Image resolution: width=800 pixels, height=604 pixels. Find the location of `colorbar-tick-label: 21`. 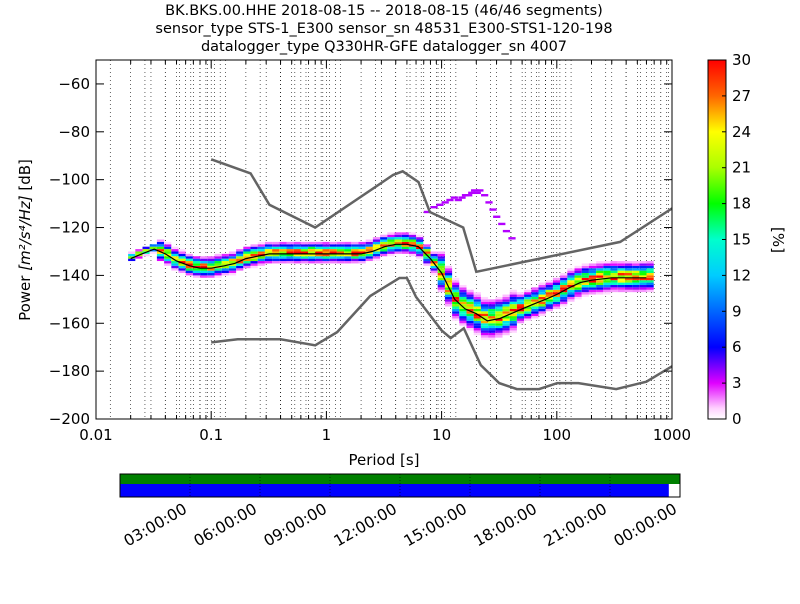

colorbar-tick-label: 21 is located at coordinates (741, 168).